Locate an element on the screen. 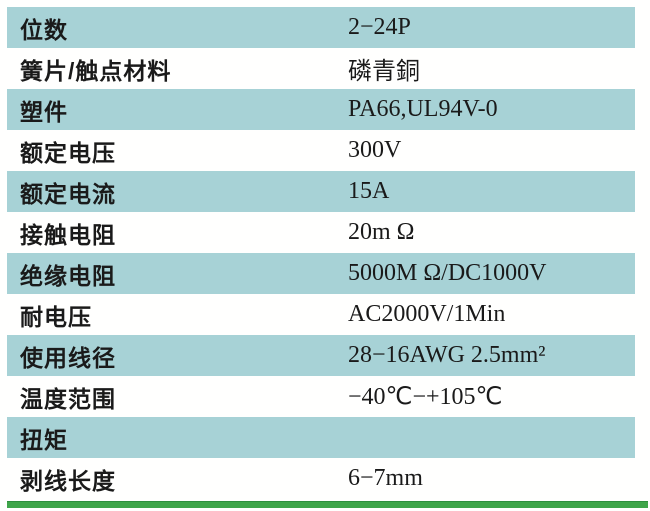  table-row: 剥线长度 6−7mm is located at coordinates (321, 478).